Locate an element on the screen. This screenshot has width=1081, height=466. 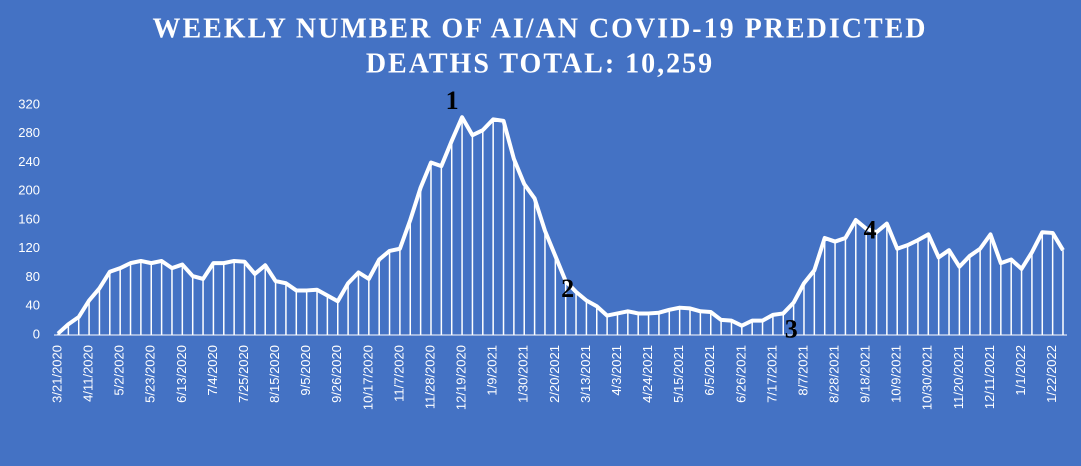
x-tick-label: 3/21/2020 is located at coordinates (56, 374).